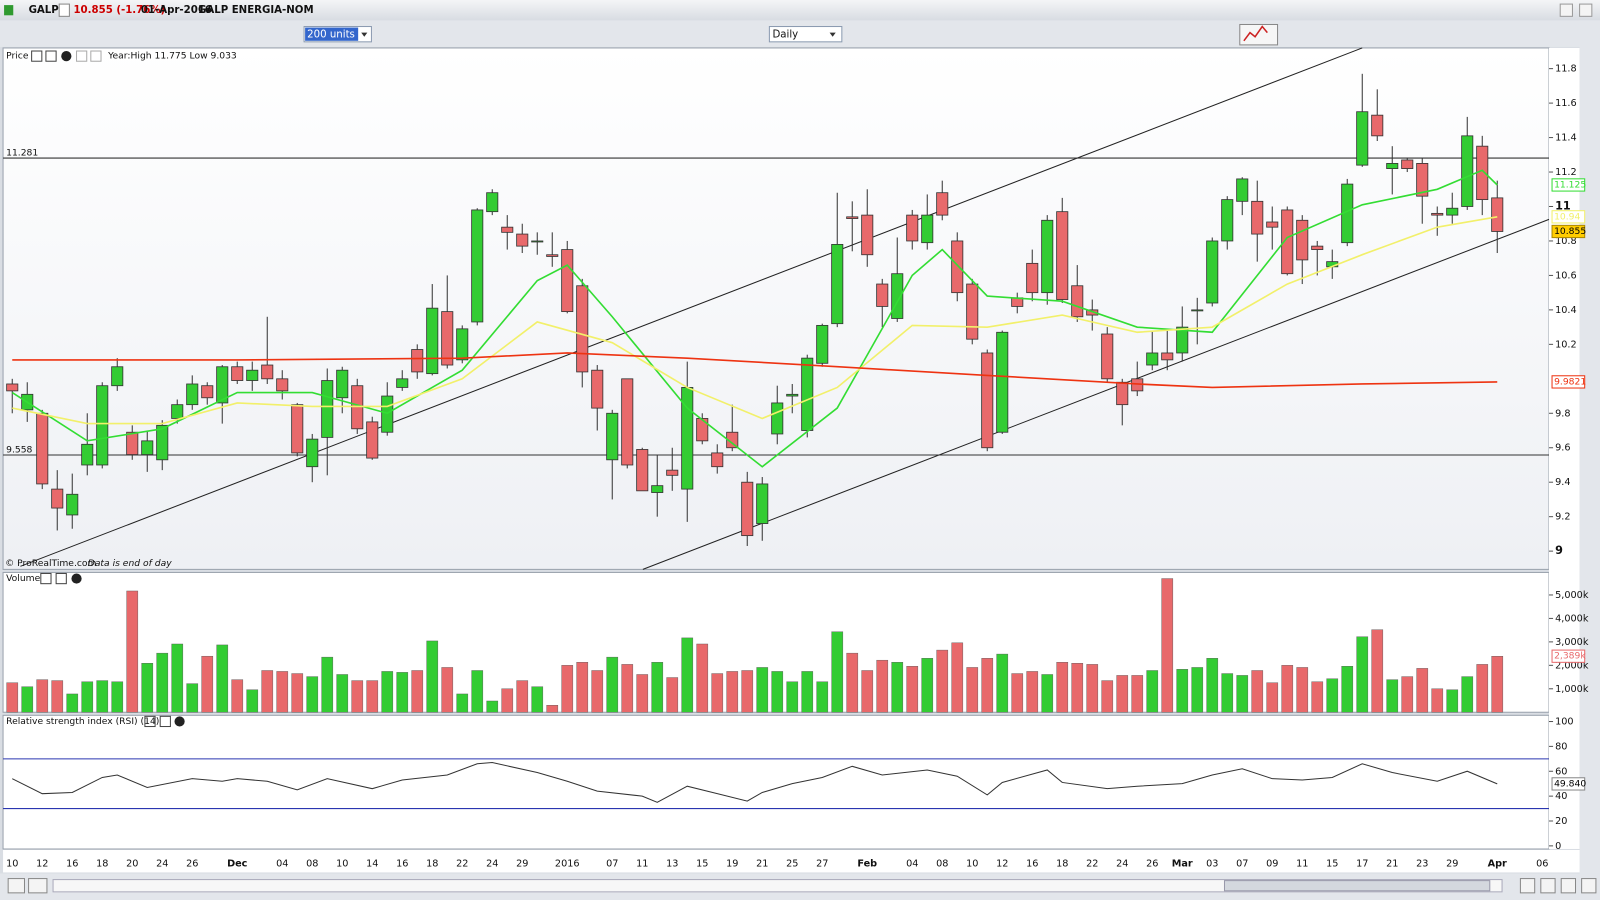 The image size is (1600, 900). Describe the element at coordinates (1392, 863) in the screenshot. I see `x-tick-label: 21` at that location.